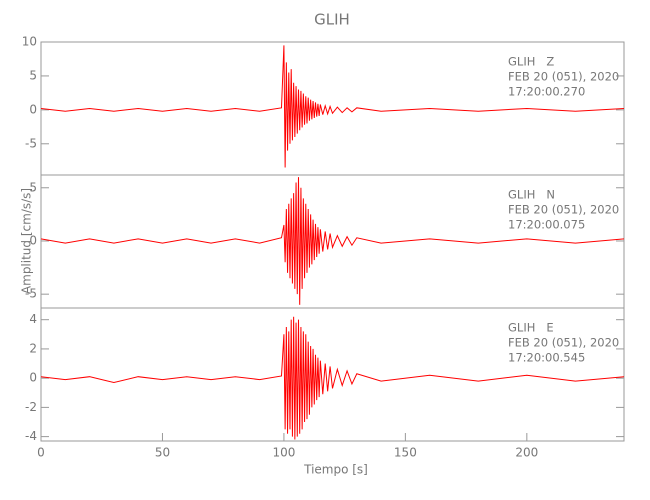  I want to click on y-tick-label: 2, so click(33, 348).